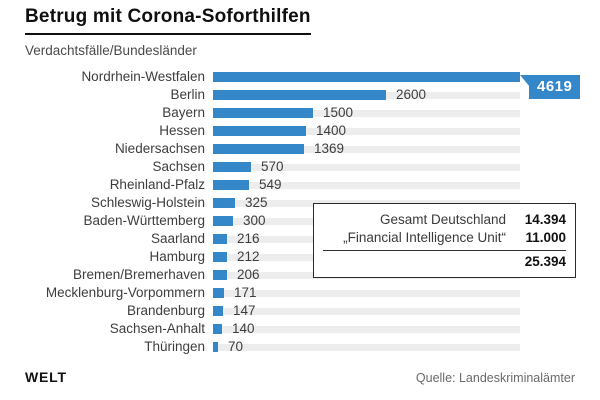 Image resolution: width=600 pixels, height=400 pixels. I want to click on bar-value: 570, so click(272, 166).